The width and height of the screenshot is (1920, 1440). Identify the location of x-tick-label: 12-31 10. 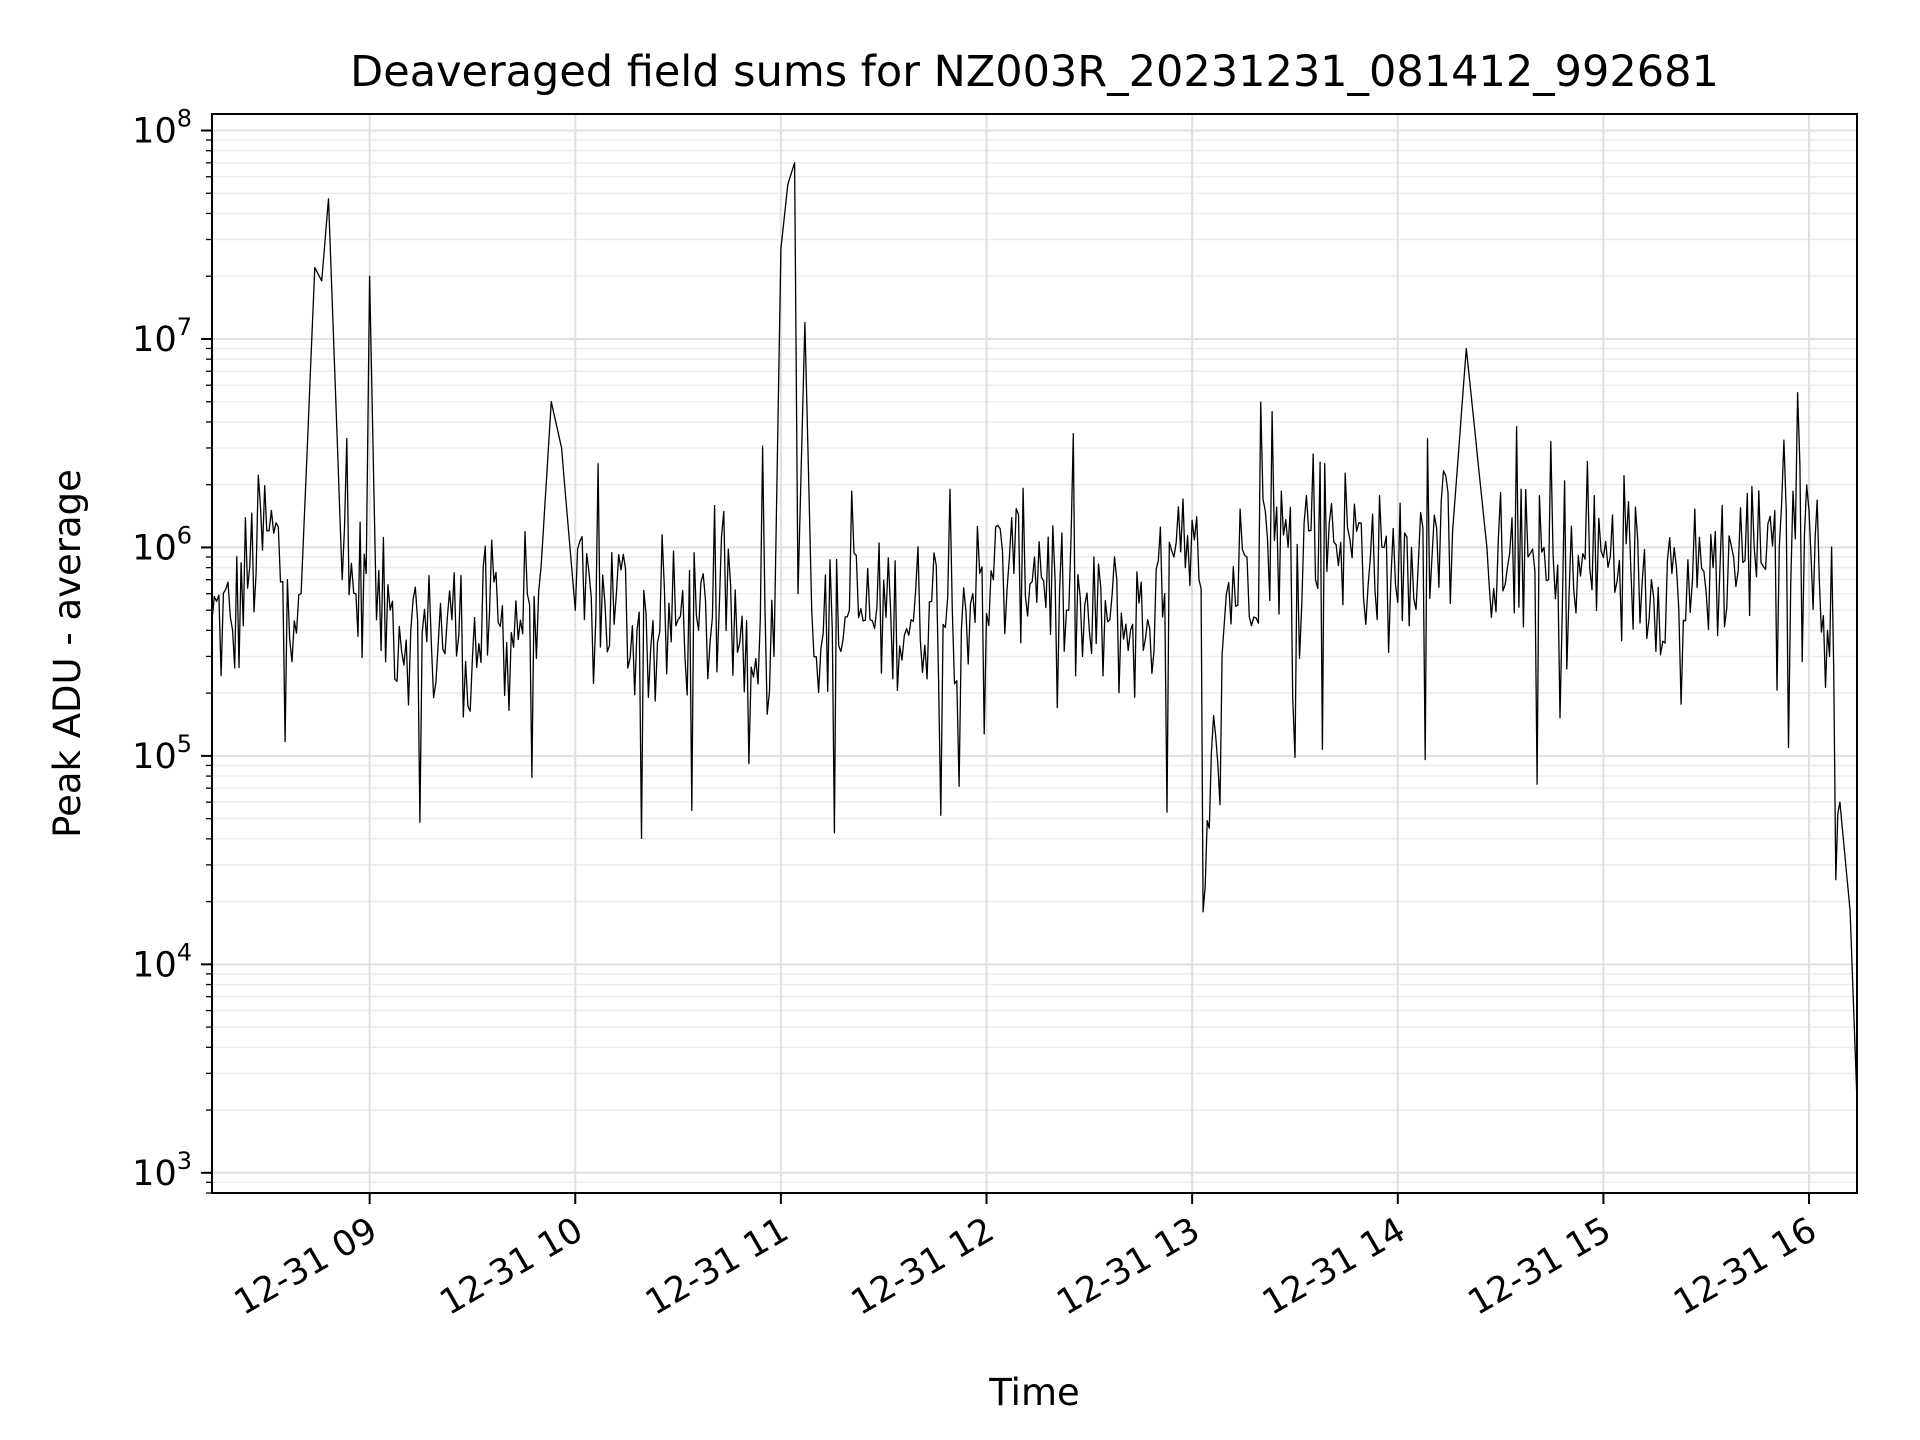
(511, 1266).